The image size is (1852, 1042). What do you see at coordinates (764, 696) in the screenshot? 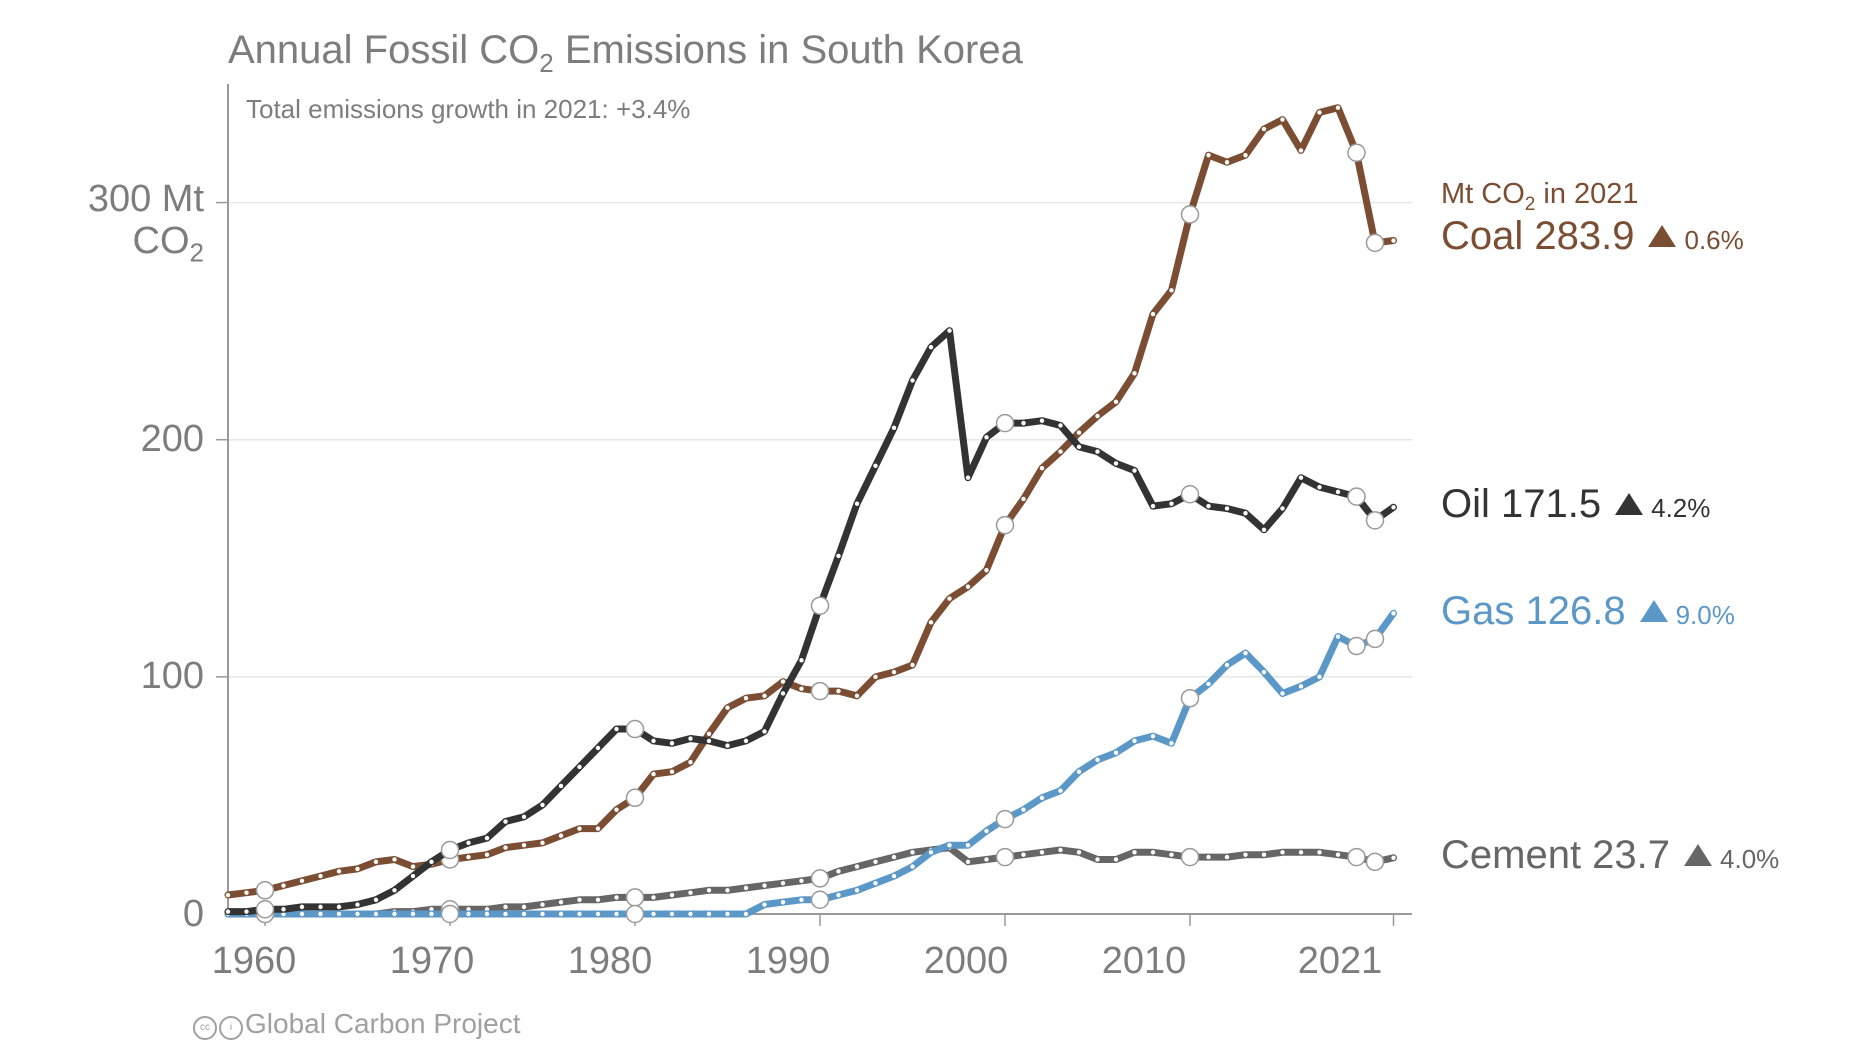
I see `data-point-coal-1987` at bounding box center [764, 696].